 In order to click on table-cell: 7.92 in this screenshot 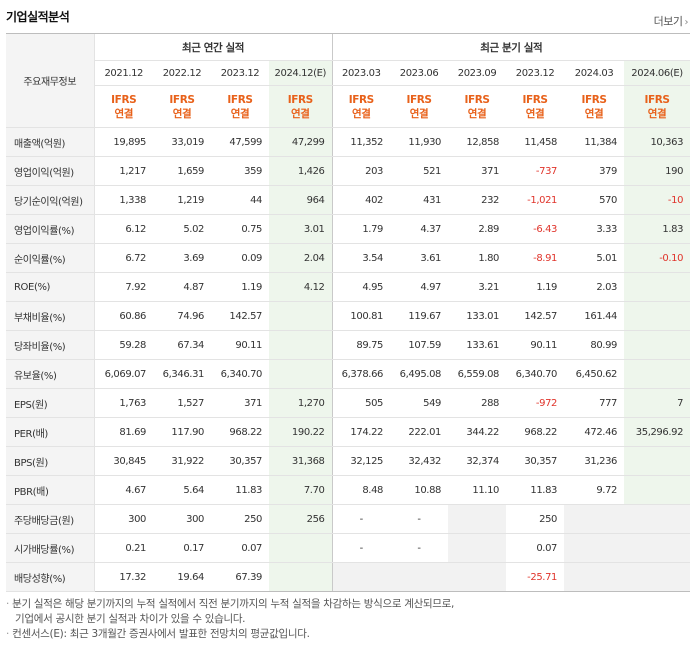, I will do `click(123, 287)`.